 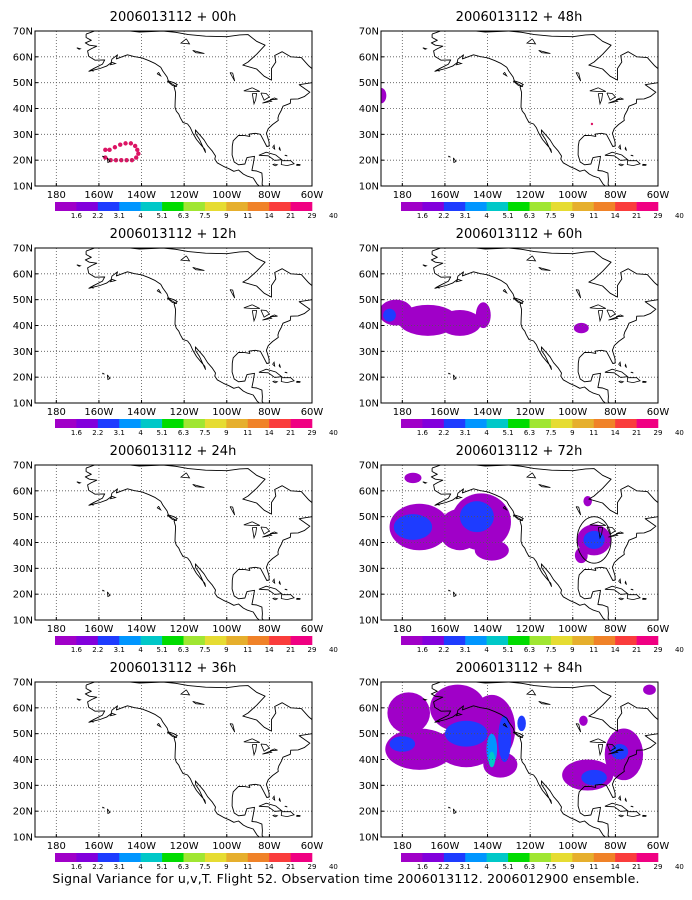 What do you see at coordinates (369, 466) in the screenshot?
I see `lat-tick-label: 70N` at bounding box center [369, 466].